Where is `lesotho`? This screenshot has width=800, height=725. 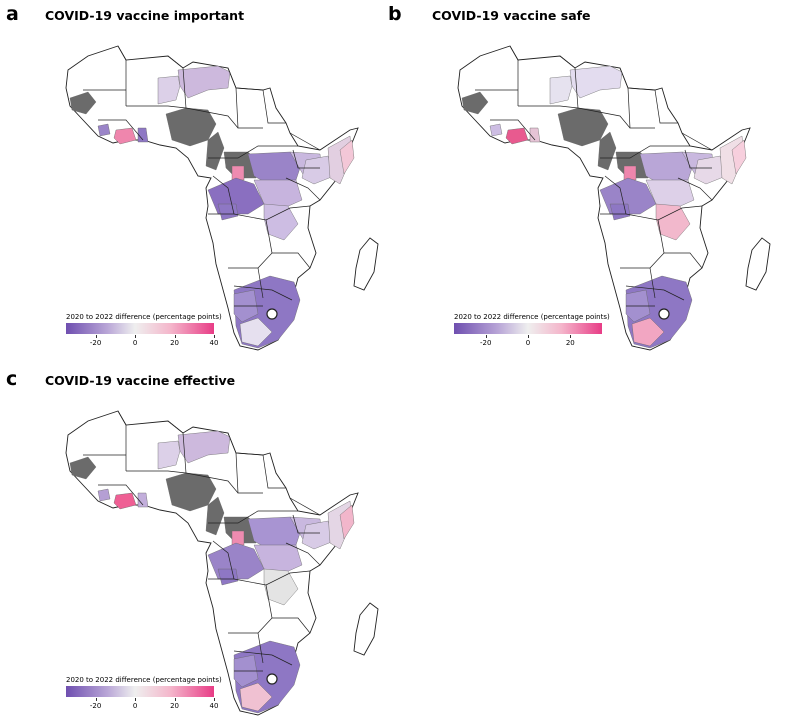 lesotho is located at coordinates (664, 314).